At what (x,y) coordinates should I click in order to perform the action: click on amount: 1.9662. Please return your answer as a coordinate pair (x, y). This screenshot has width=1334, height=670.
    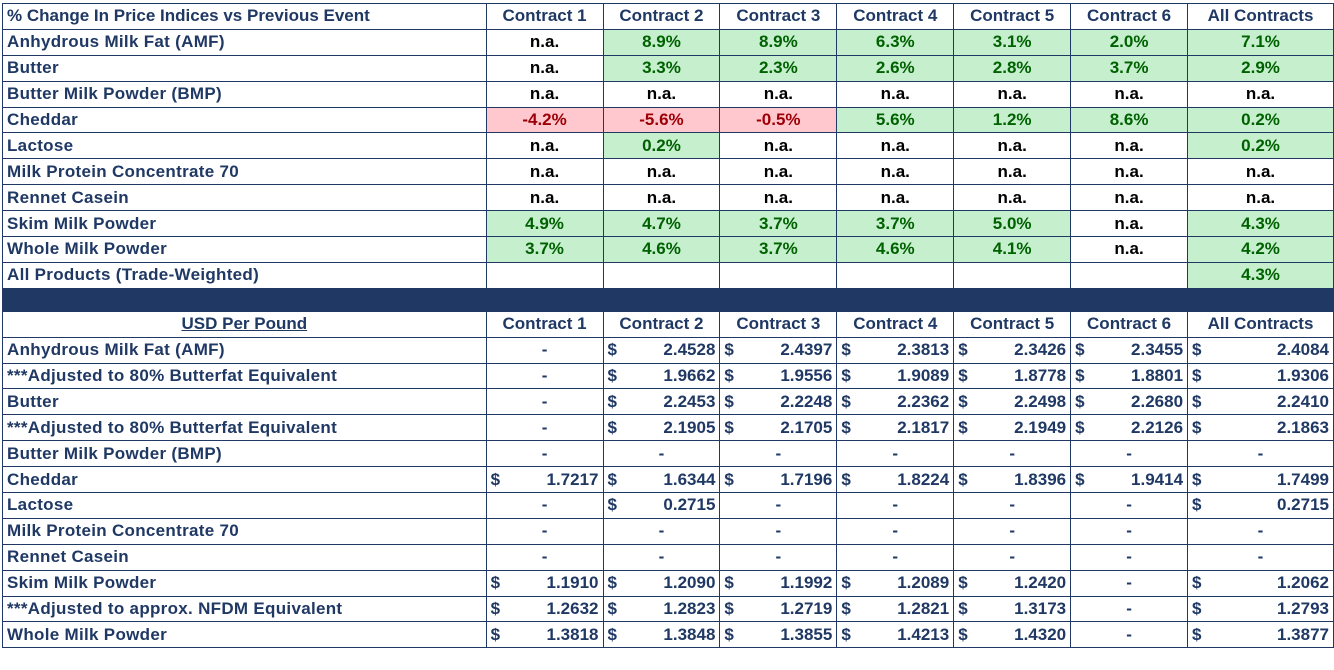
    Looking at the image, I should click on (689, 376).